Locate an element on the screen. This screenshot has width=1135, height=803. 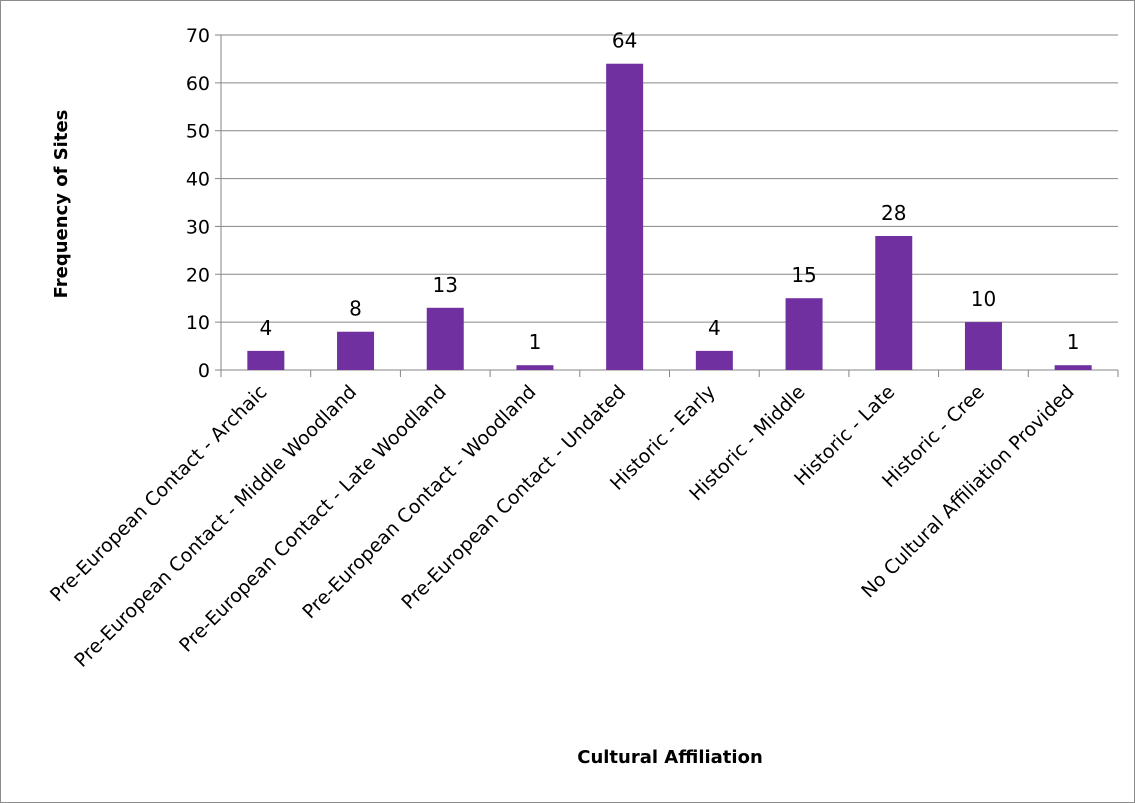
y-tick-label: 70 is located at coordinates (198, 36).